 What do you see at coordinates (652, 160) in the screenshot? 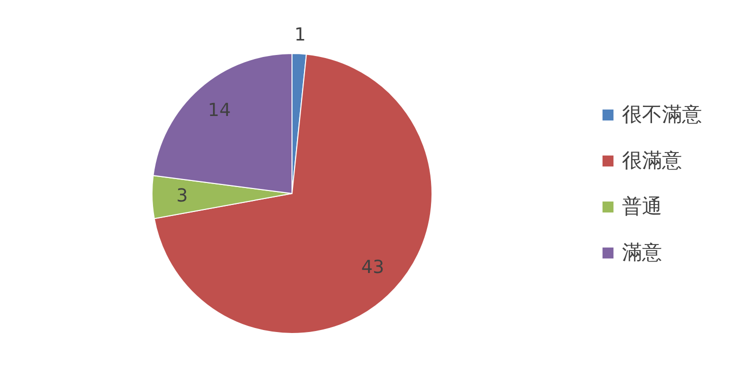
I see `legend-label: 很滿意` at bounding box center [652, 160].